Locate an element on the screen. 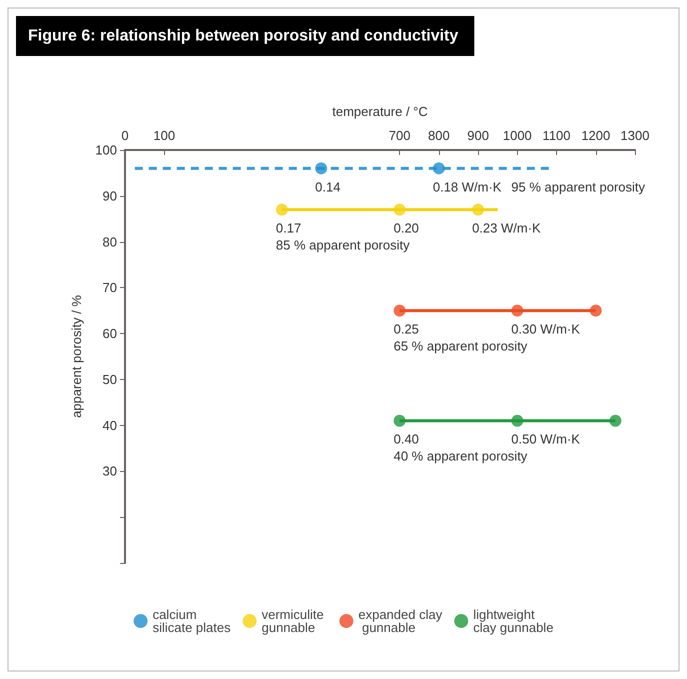 Image resolution: width=687 pixels, height=679 pixels. annotation: 0.40 is located at coordinates (406, 439).